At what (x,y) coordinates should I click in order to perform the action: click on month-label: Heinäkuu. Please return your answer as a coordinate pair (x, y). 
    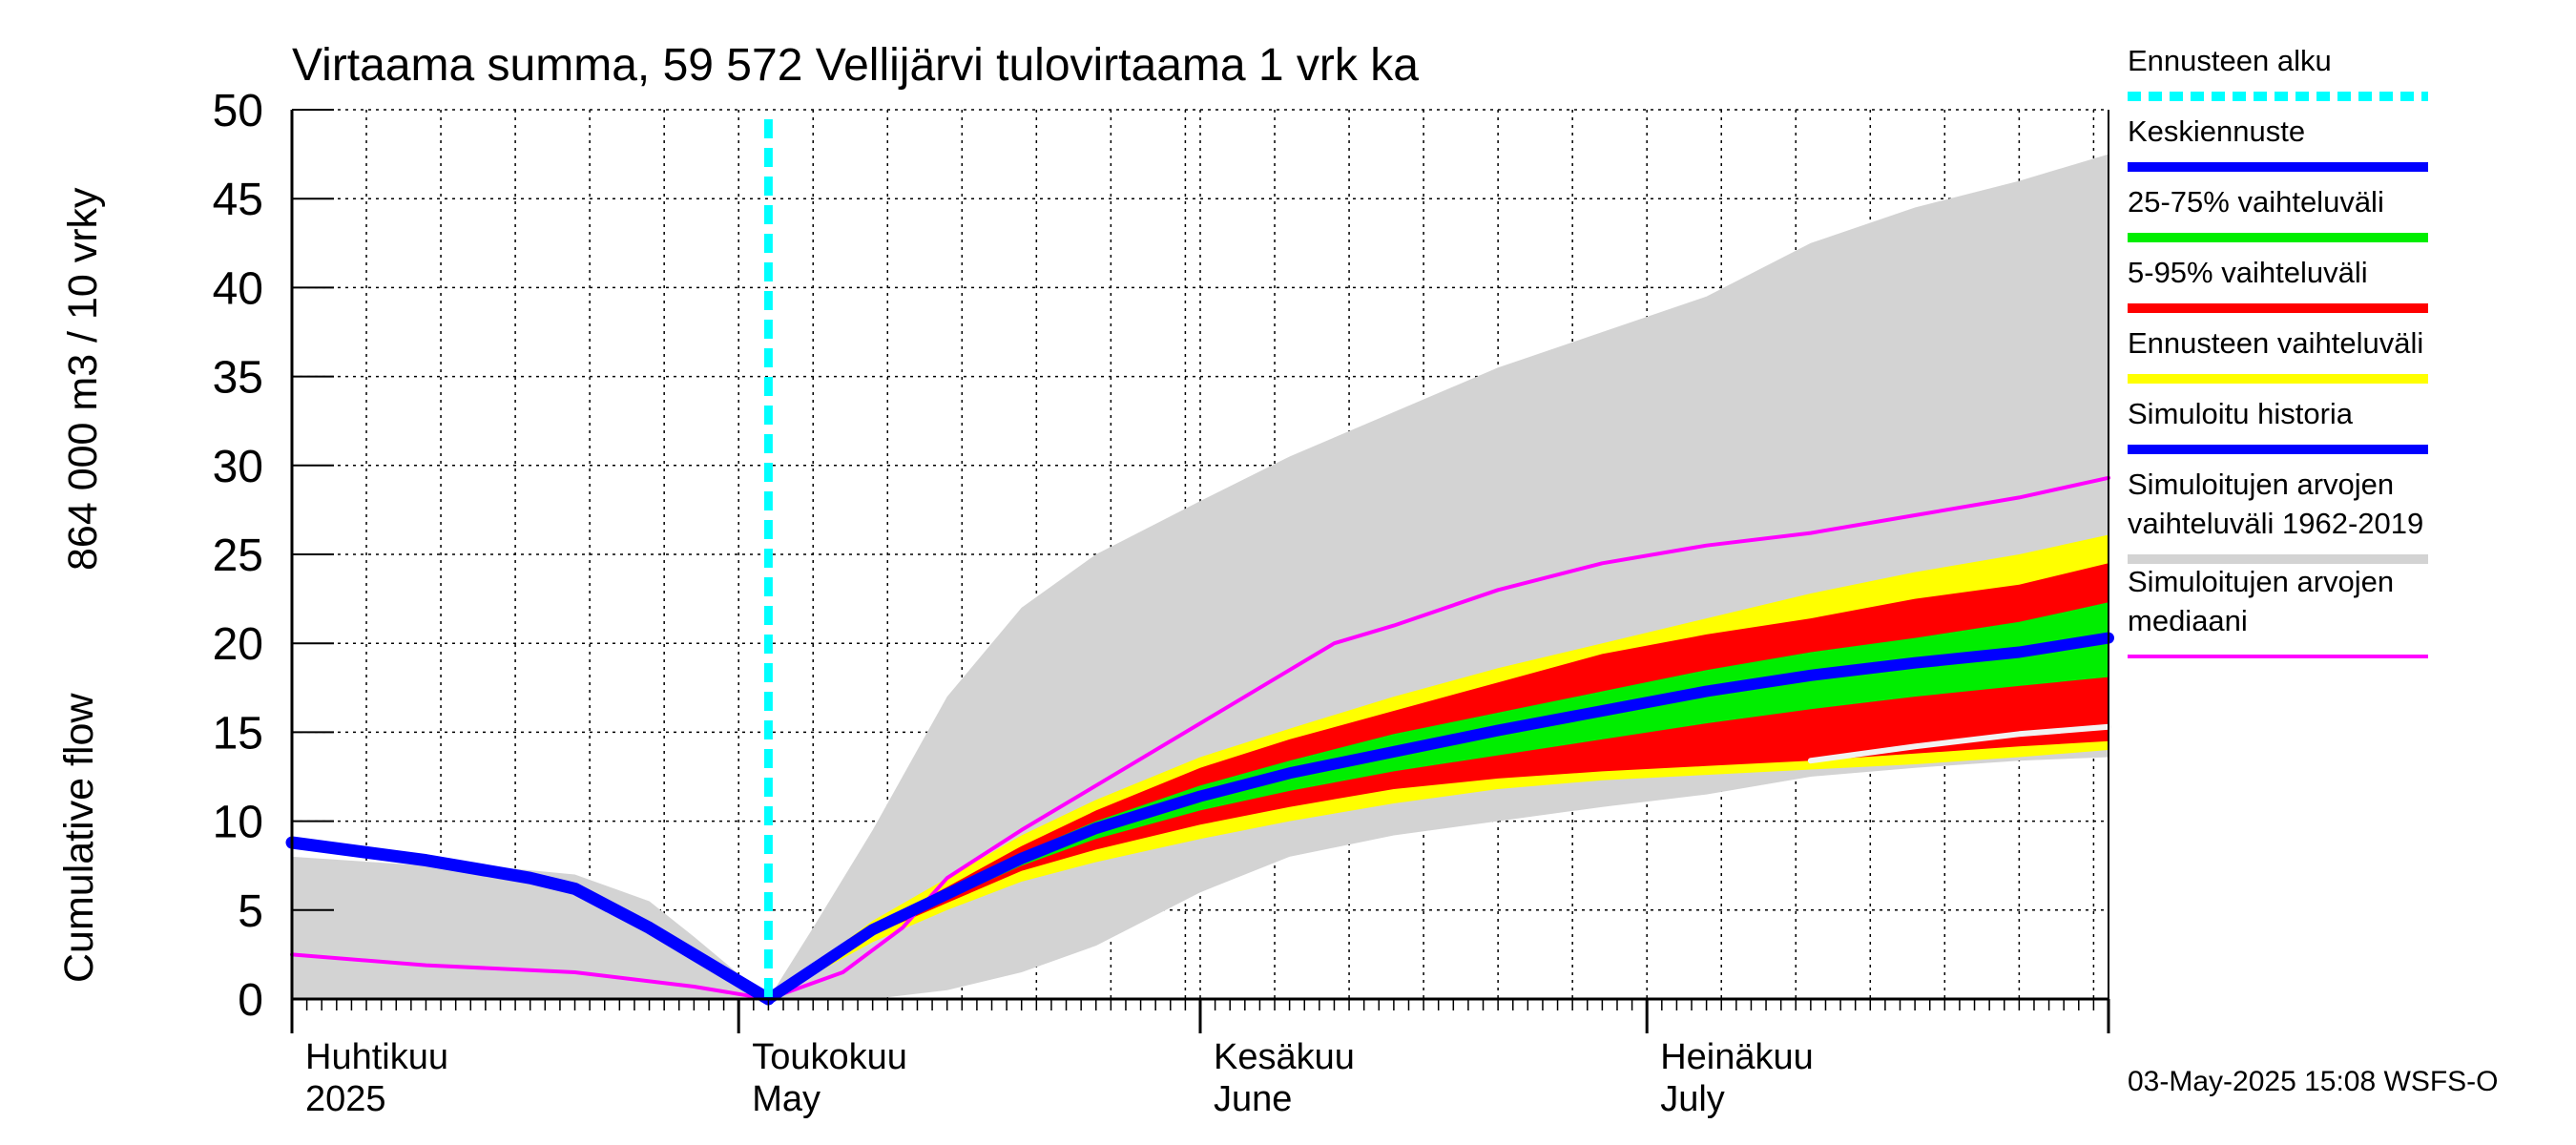
    Looking at the image, I should click on (1737, 1057).